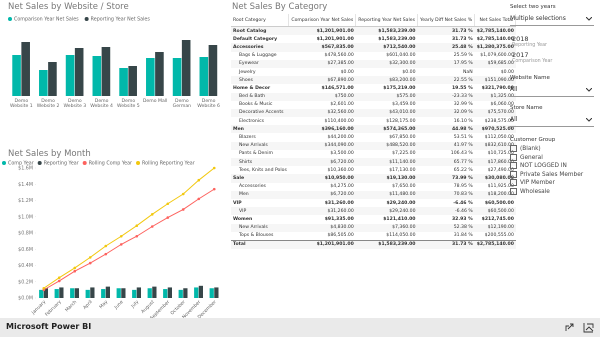 This screenshot has width=600, height=337. What do you see at coordinates (404, 228) in the screenshot?
I see `table-cell: $7,360.00` at bounding box center [404, 228].